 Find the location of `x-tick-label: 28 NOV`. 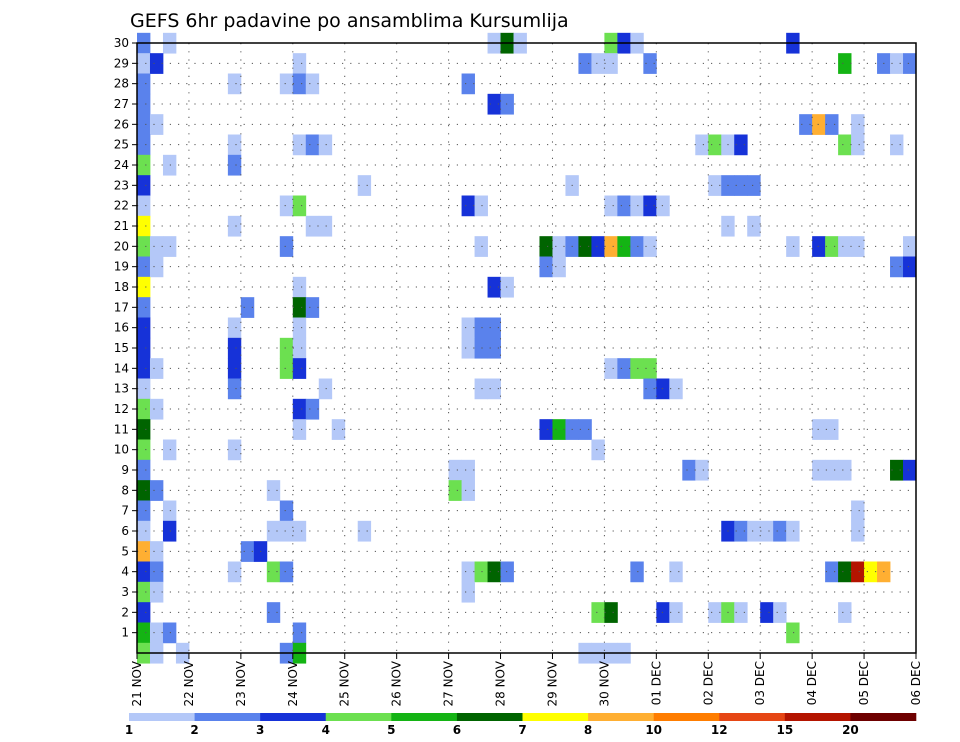

x-tick-label: 28 NOV is located at coordinates (501, 683).